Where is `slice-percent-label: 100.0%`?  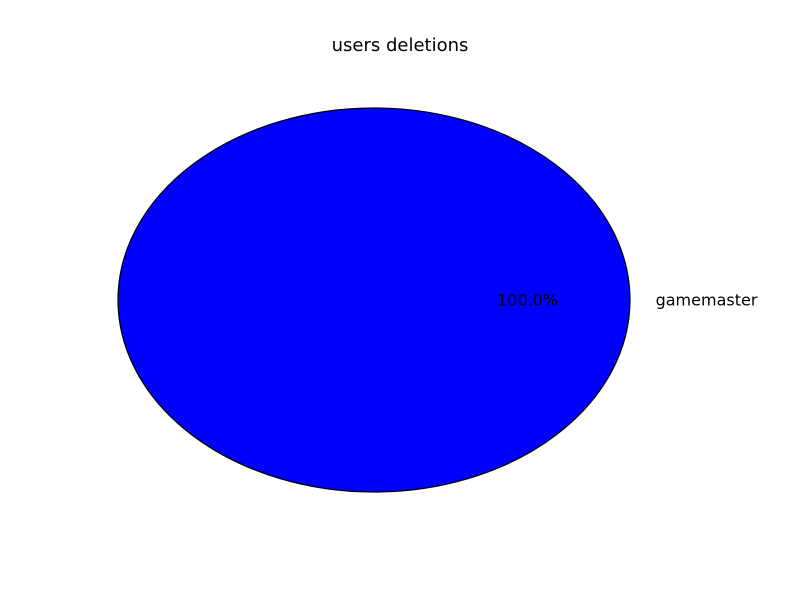 slice-percent-label: 100.0% is located at coordinates (527, 300).